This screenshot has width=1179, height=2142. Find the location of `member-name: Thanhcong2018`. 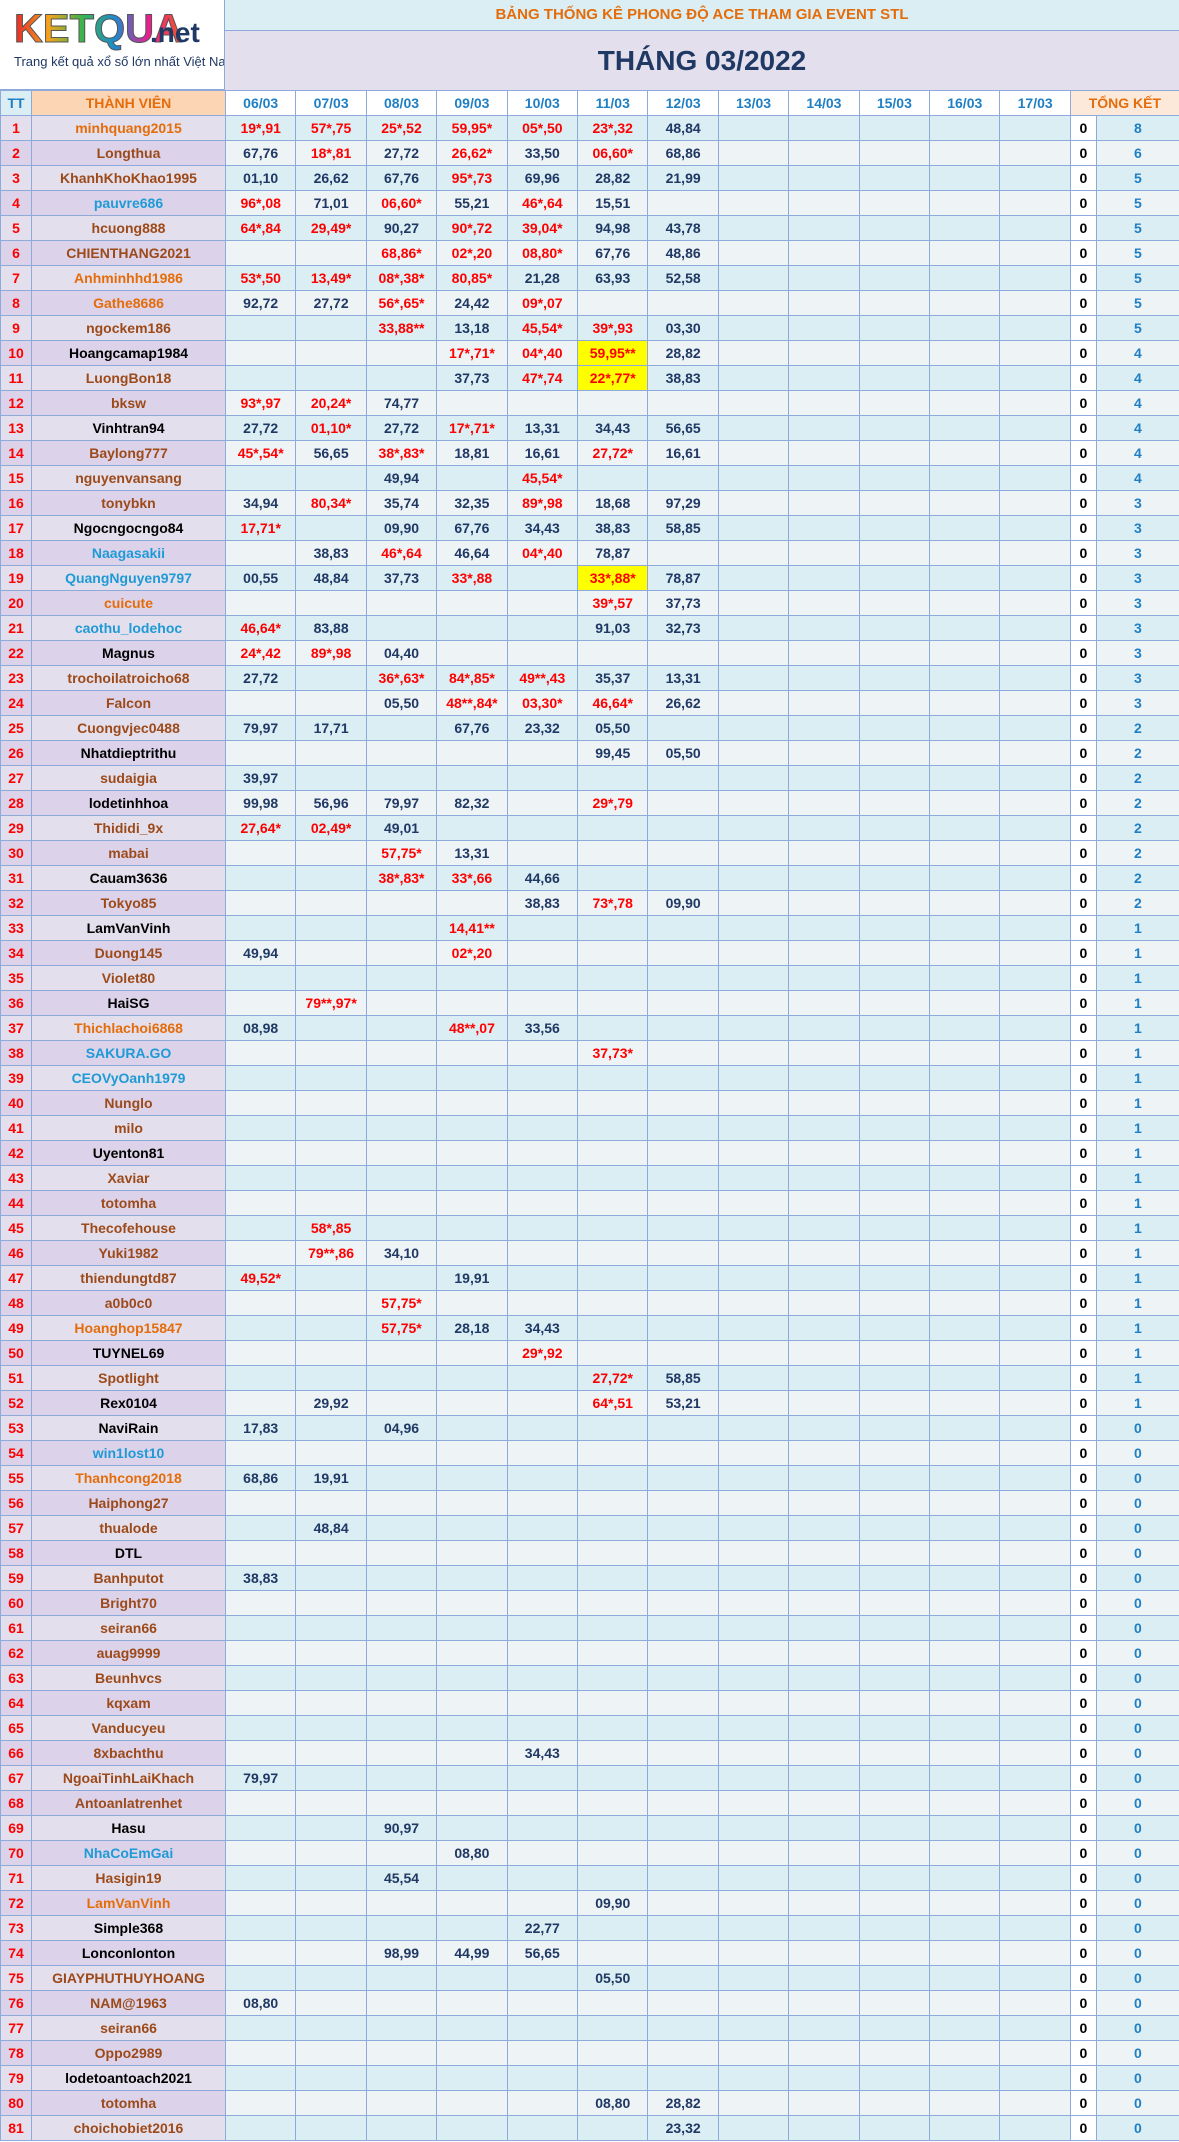

member-name: Thanhcong2018 is located at coordinates (128, 1478).